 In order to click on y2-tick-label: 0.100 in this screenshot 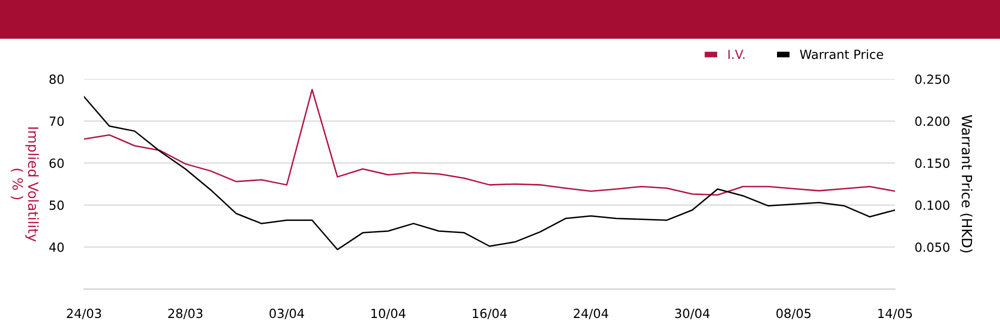, I will do `click(932, 205)`.